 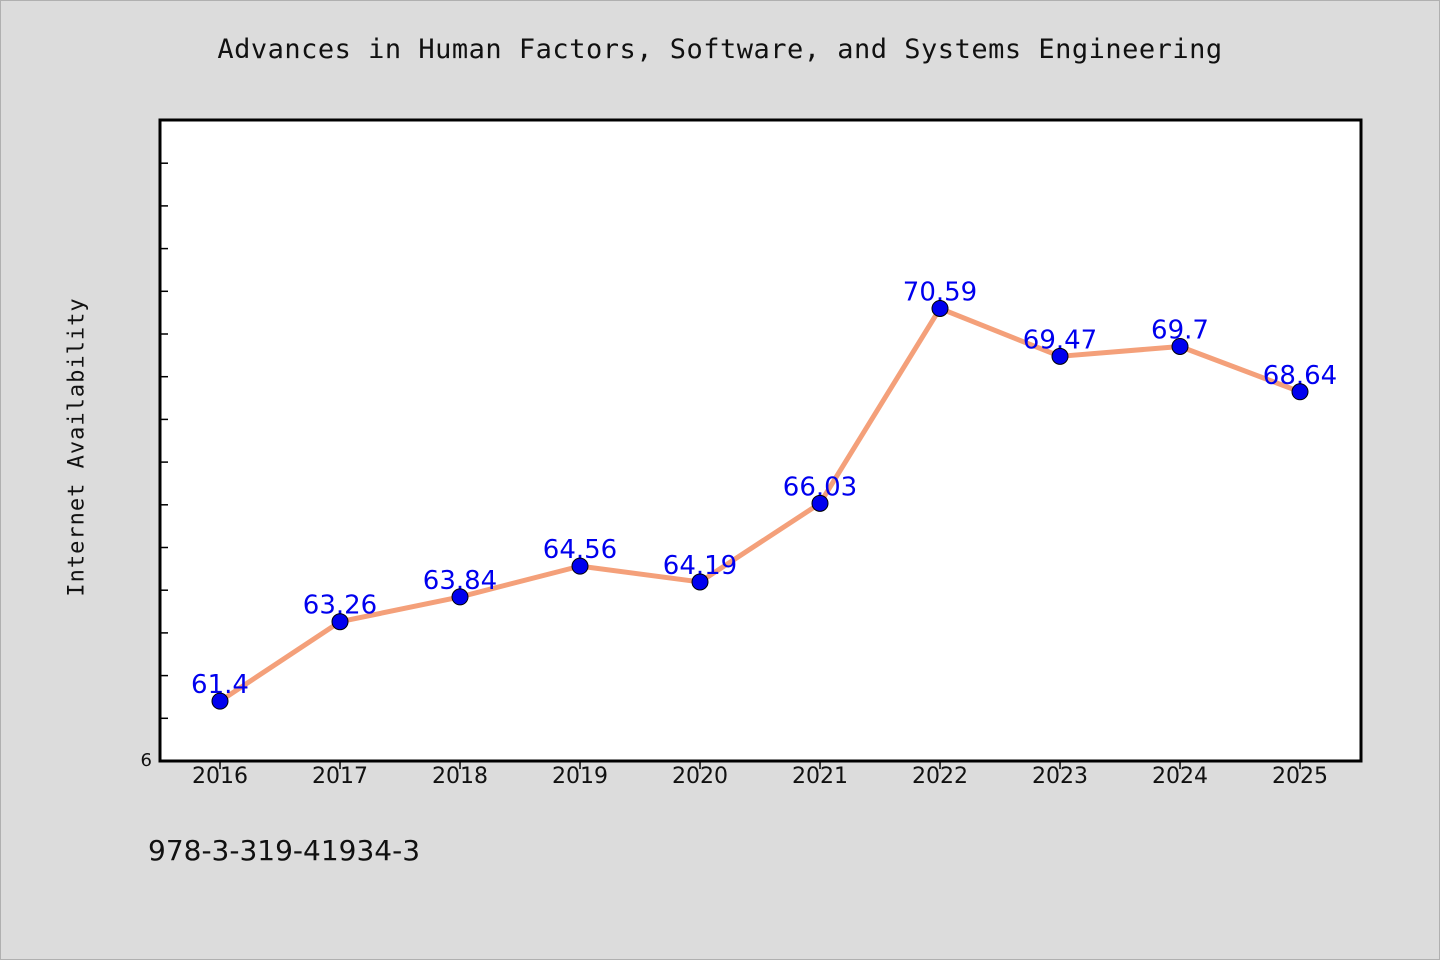 What do you see at coordinates (580, 776) in the screenshot?
I see `x-tick-label: 2019` at bounding box center [580, 776].